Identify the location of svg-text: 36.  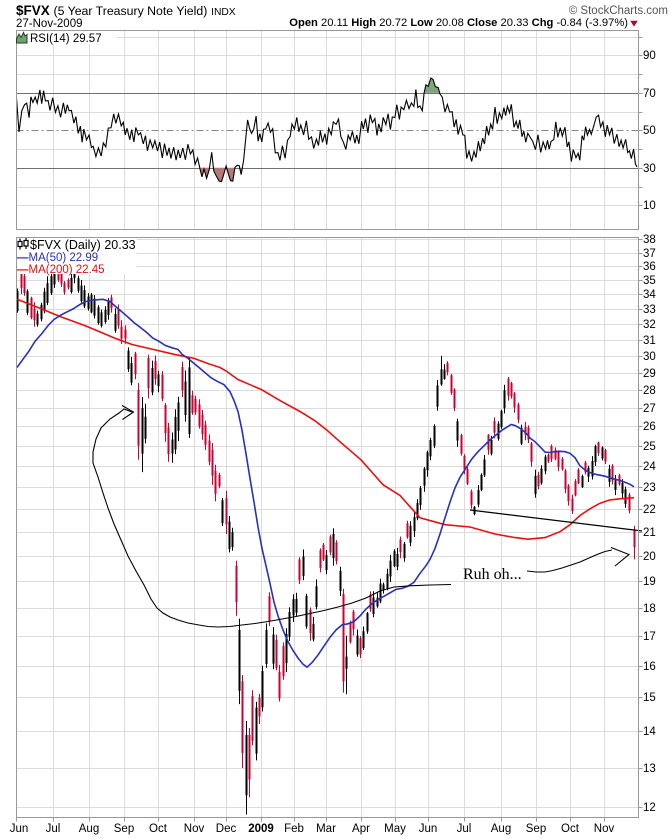
(649, 267).